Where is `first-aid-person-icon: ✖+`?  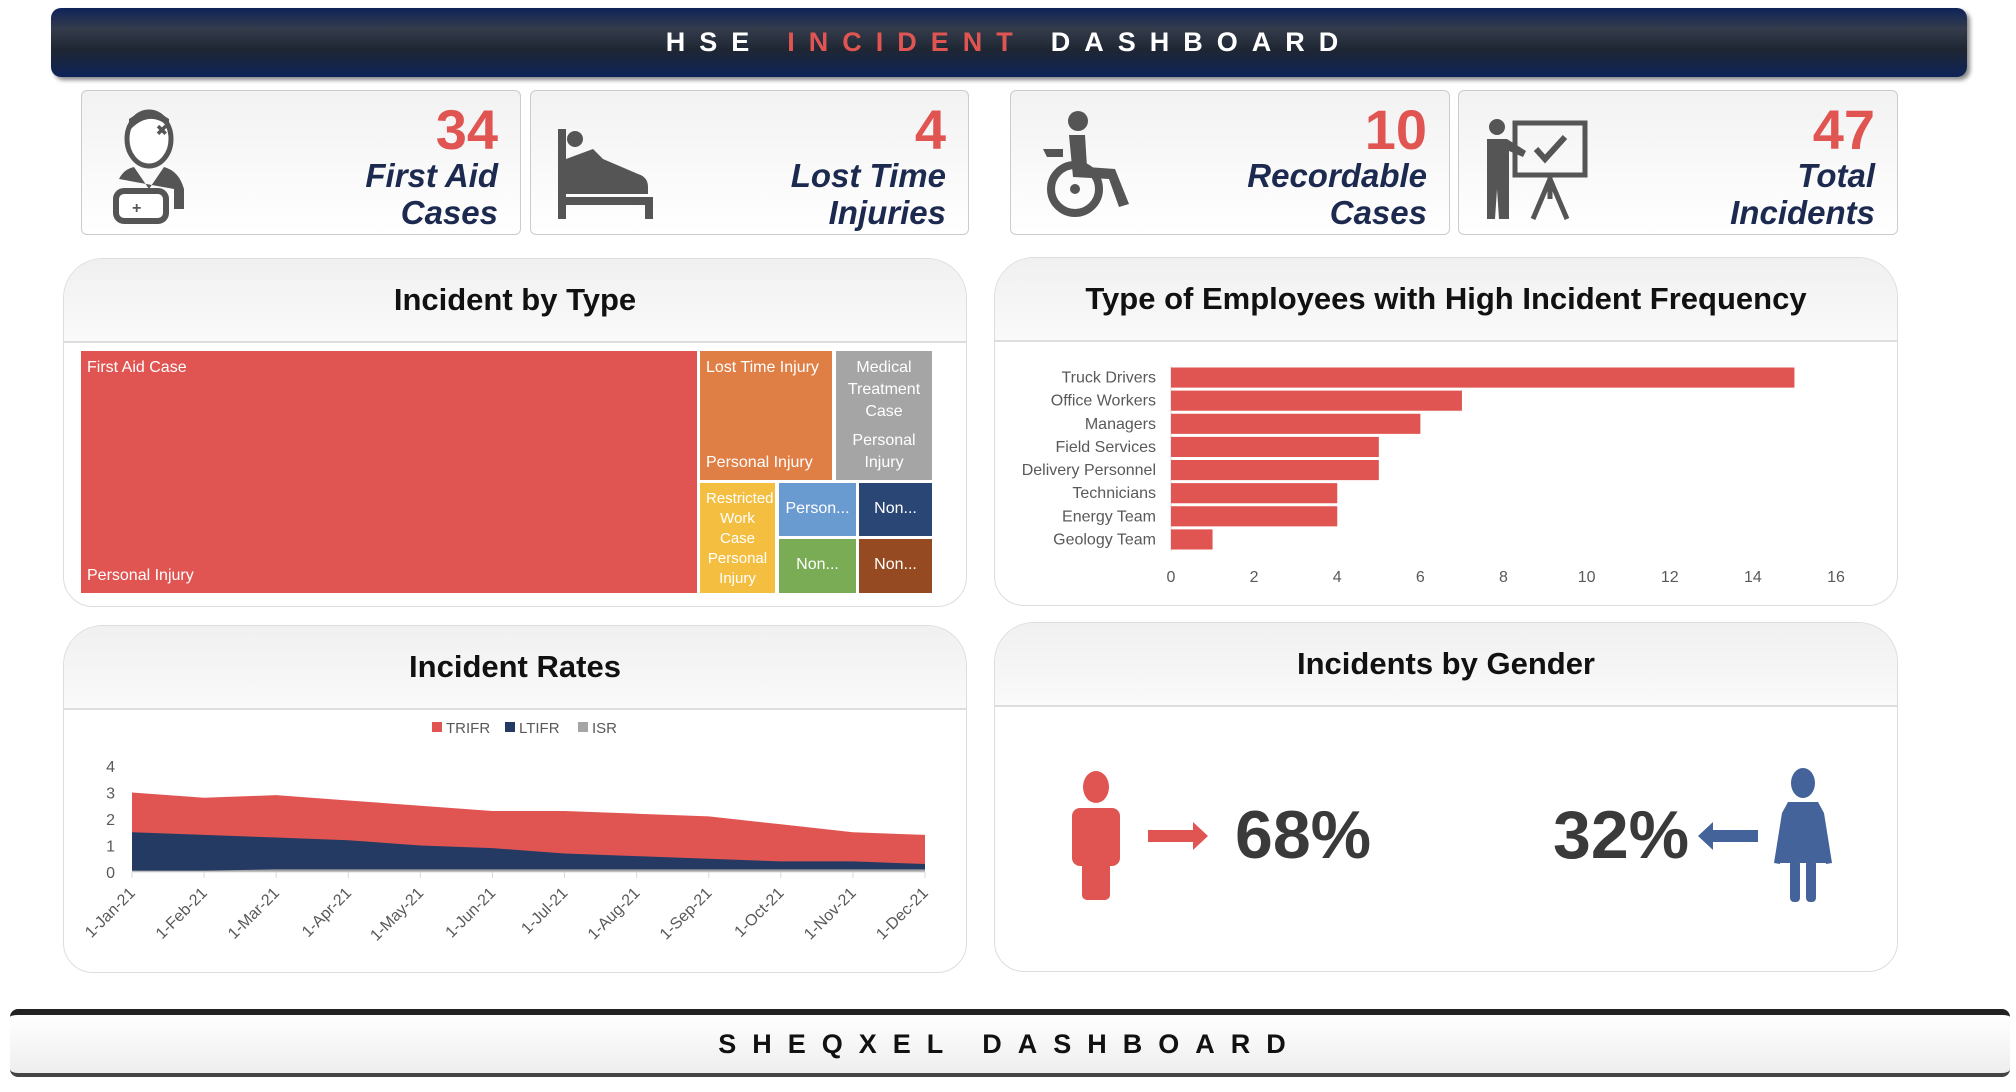 first-aid-person-icon: ✖+ is located at coordinates (148, 166).